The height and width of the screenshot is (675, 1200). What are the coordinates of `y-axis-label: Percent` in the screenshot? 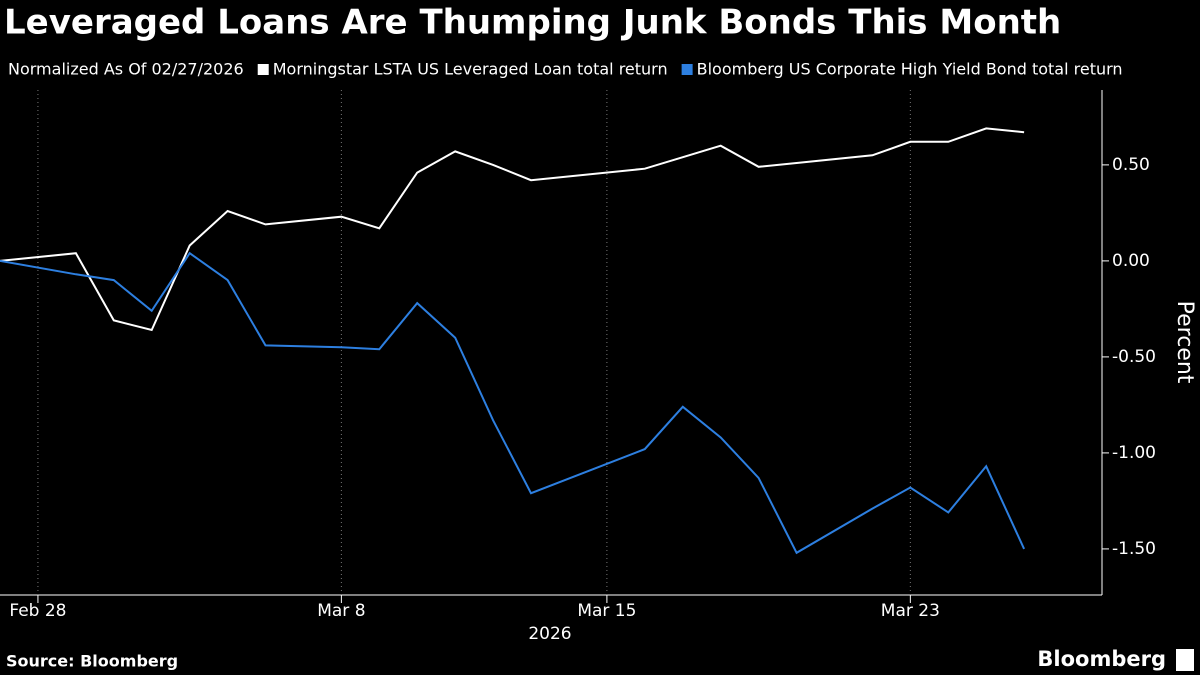 It's located at (1184, 342).